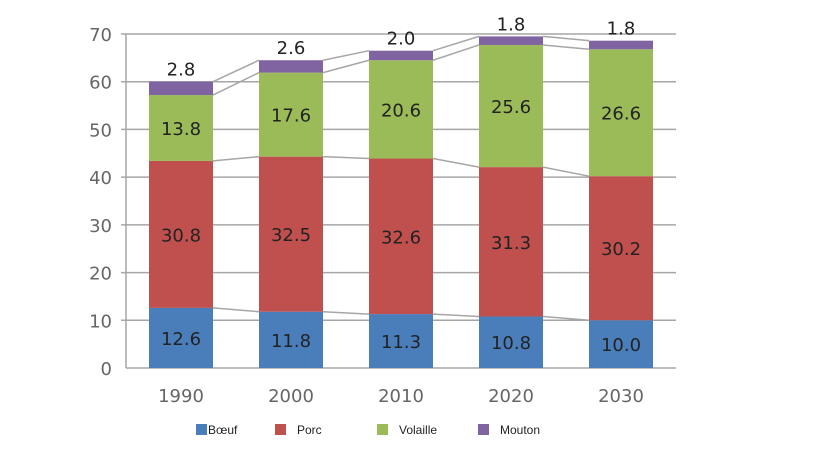  I want to click on data-label: 11.8, so click(291, 341).